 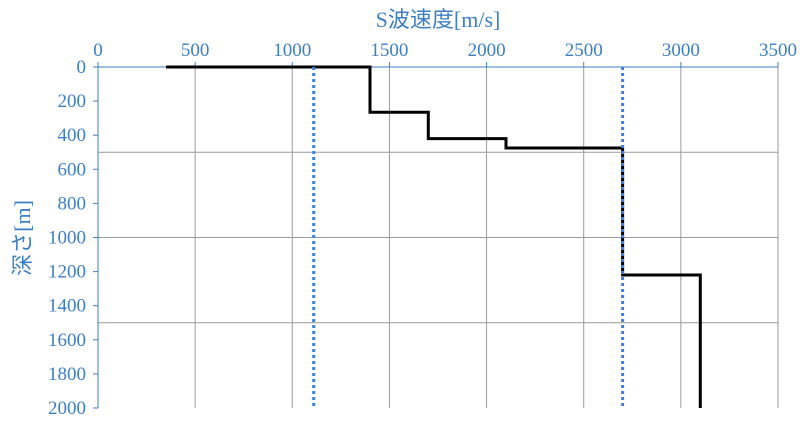 What do you see at coordinates (584, 50) in the screenshot?
I see `x-tick-label: 2500` at bounding box center [584, 50].